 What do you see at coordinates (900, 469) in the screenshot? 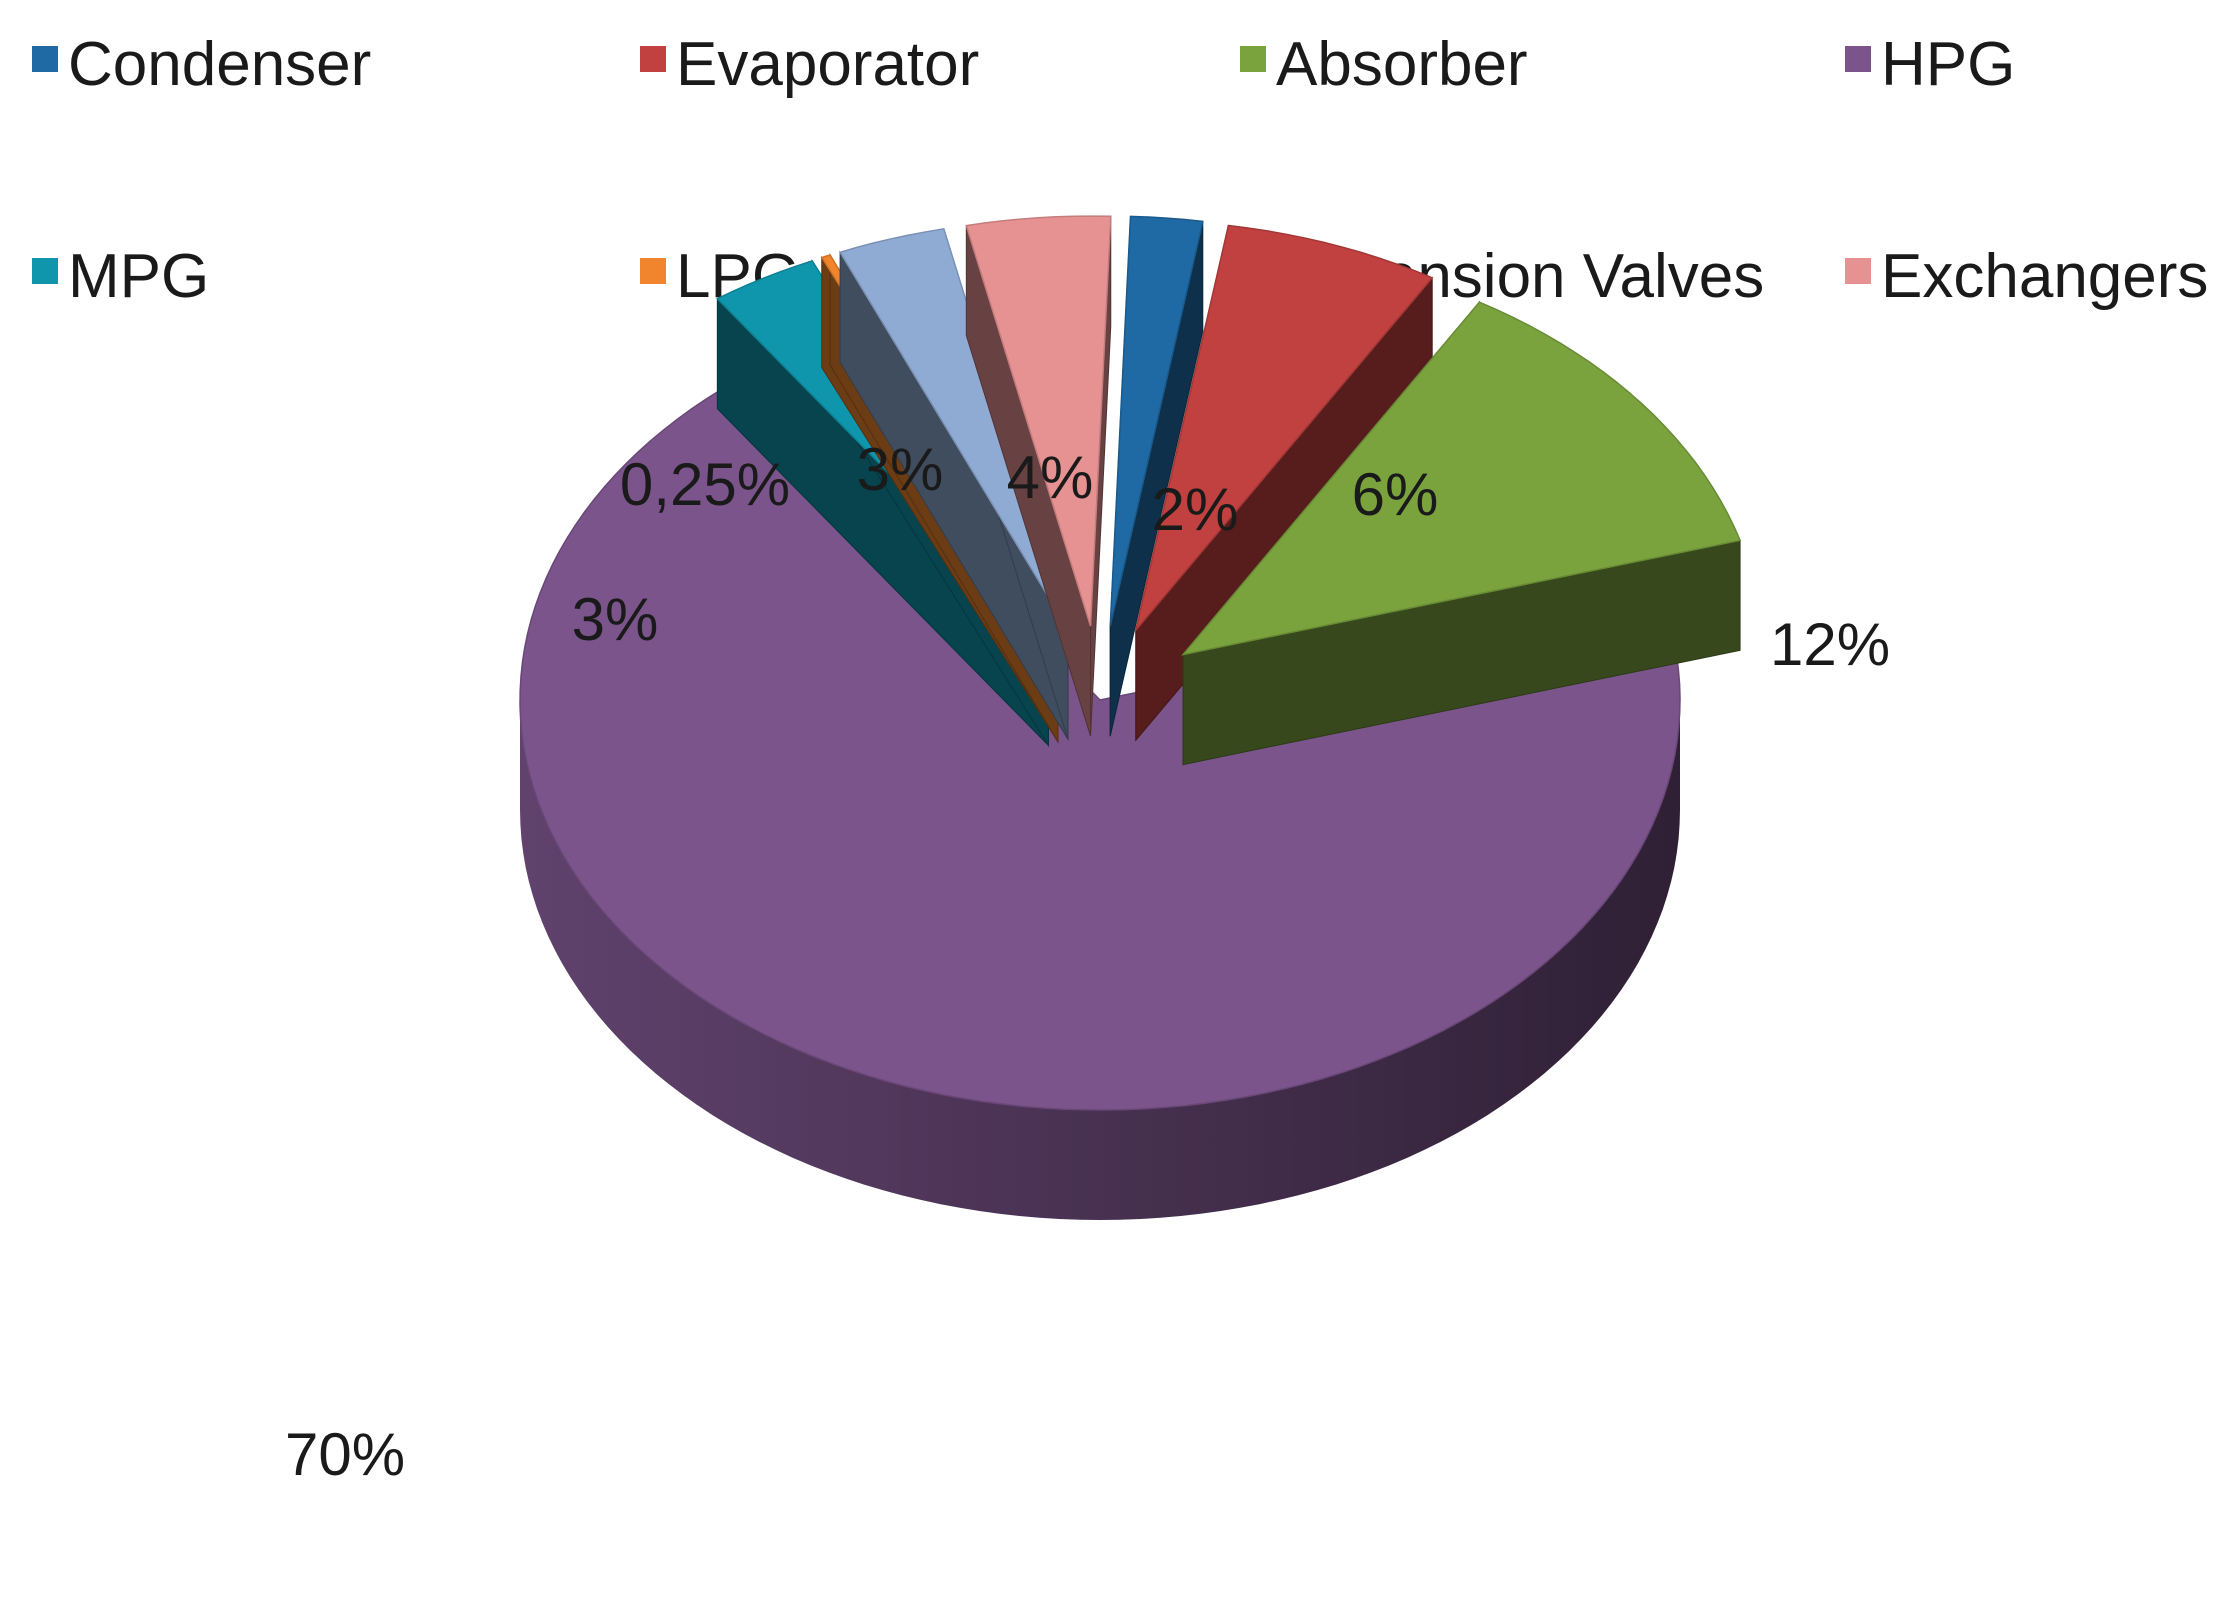
I see `data-label-expansion-valves: 3%` at bounding box center [900, 469].